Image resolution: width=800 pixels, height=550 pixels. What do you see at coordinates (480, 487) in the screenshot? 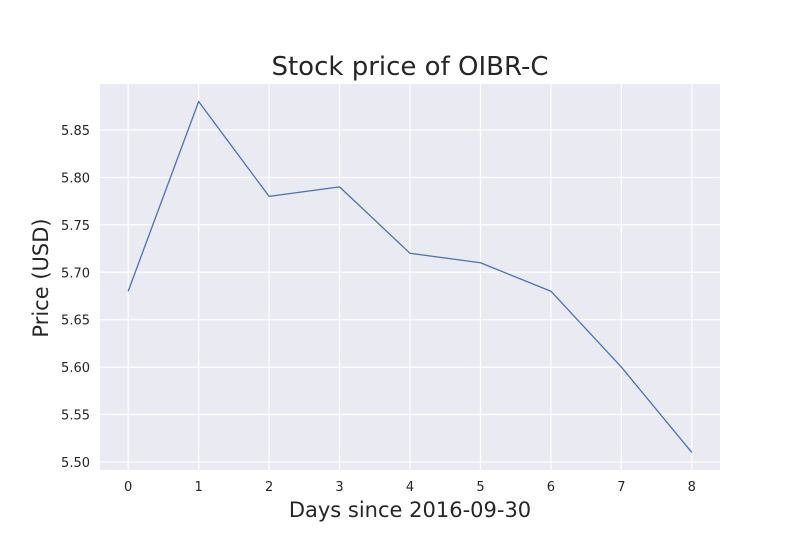
I see `x-tick-label: 5` at bounding box center [480, 487].